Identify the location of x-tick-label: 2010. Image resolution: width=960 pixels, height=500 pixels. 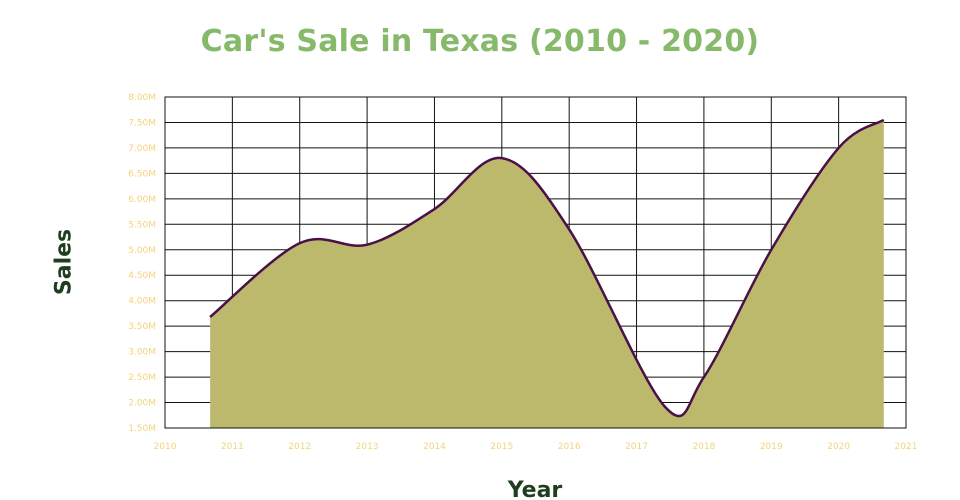
(165, 447).